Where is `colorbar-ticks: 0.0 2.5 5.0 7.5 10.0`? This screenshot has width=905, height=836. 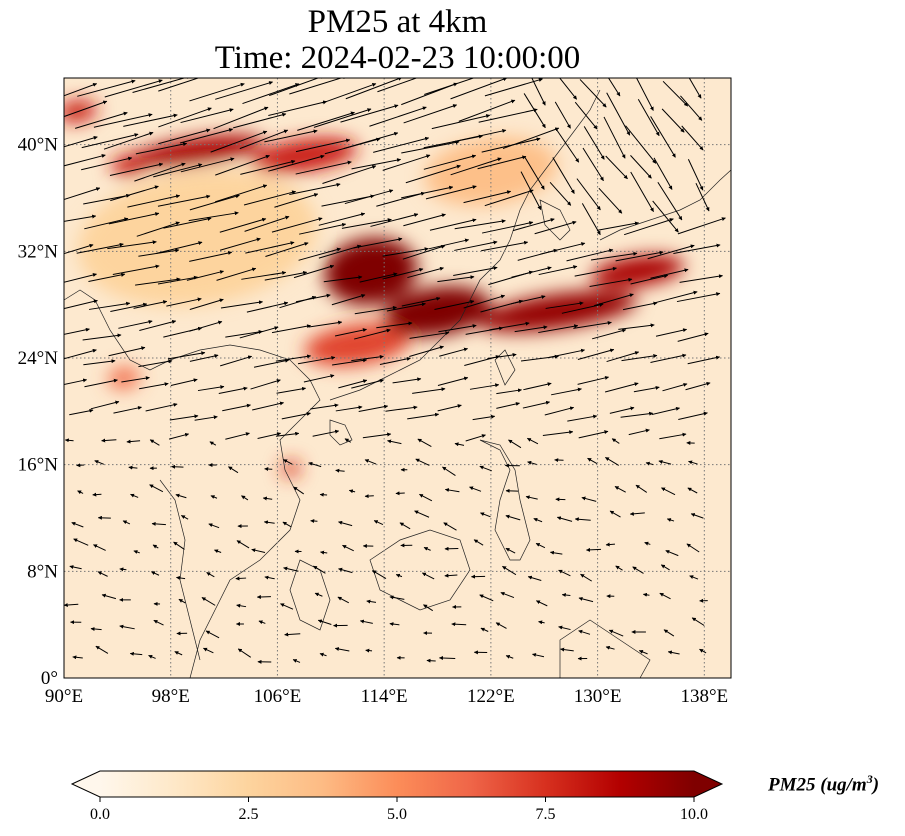 colorbar-ticks: 0.0 2.5 5.0 7.5 10.0 is located at coordinates (399, 810).